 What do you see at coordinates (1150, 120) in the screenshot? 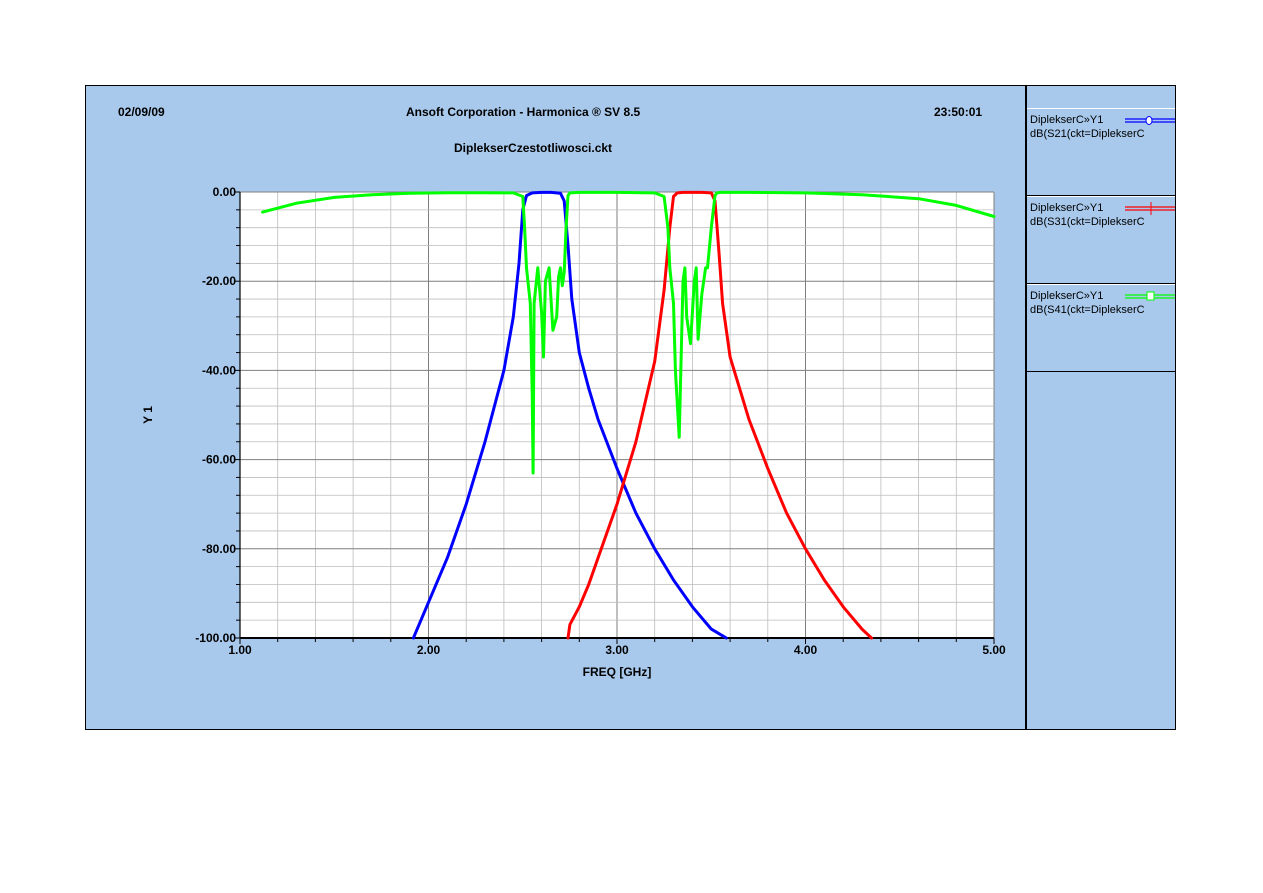
I see `legend-swatch-circle-icon` at bounding box center [1150, 120].